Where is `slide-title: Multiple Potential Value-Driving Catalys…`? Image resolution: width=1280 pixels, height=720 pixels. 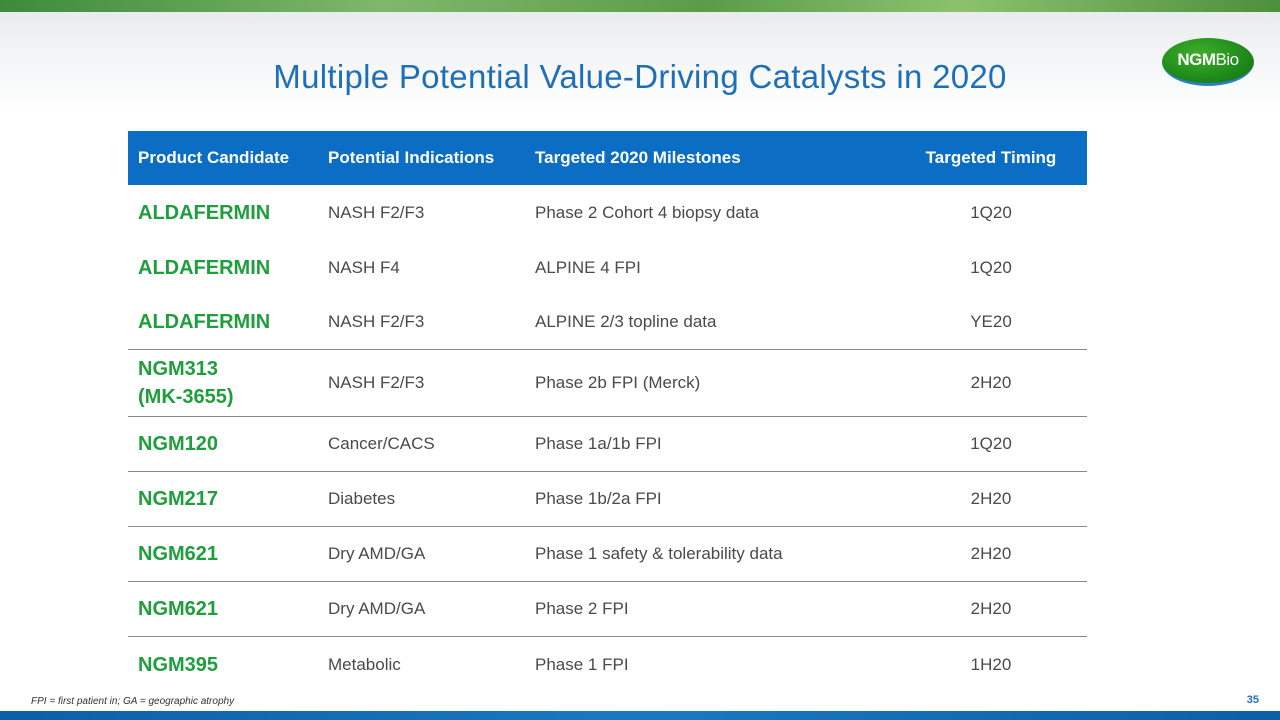
slide-title: Multiple Potential Value-Driving Catalys… is located at coordinates (640, 76).